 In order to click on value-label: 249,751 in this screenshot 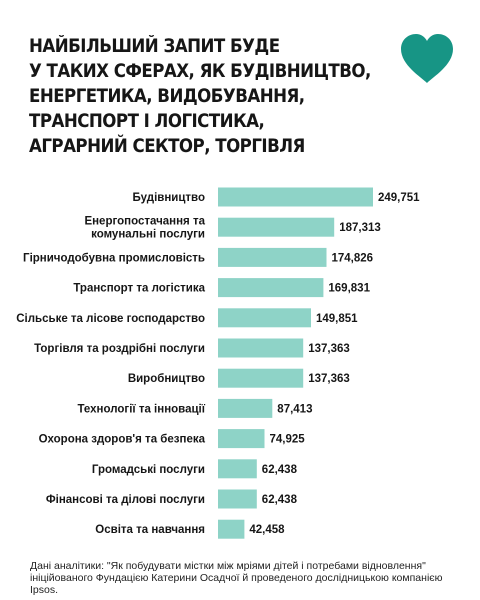, I will do `click(399, 198)`.